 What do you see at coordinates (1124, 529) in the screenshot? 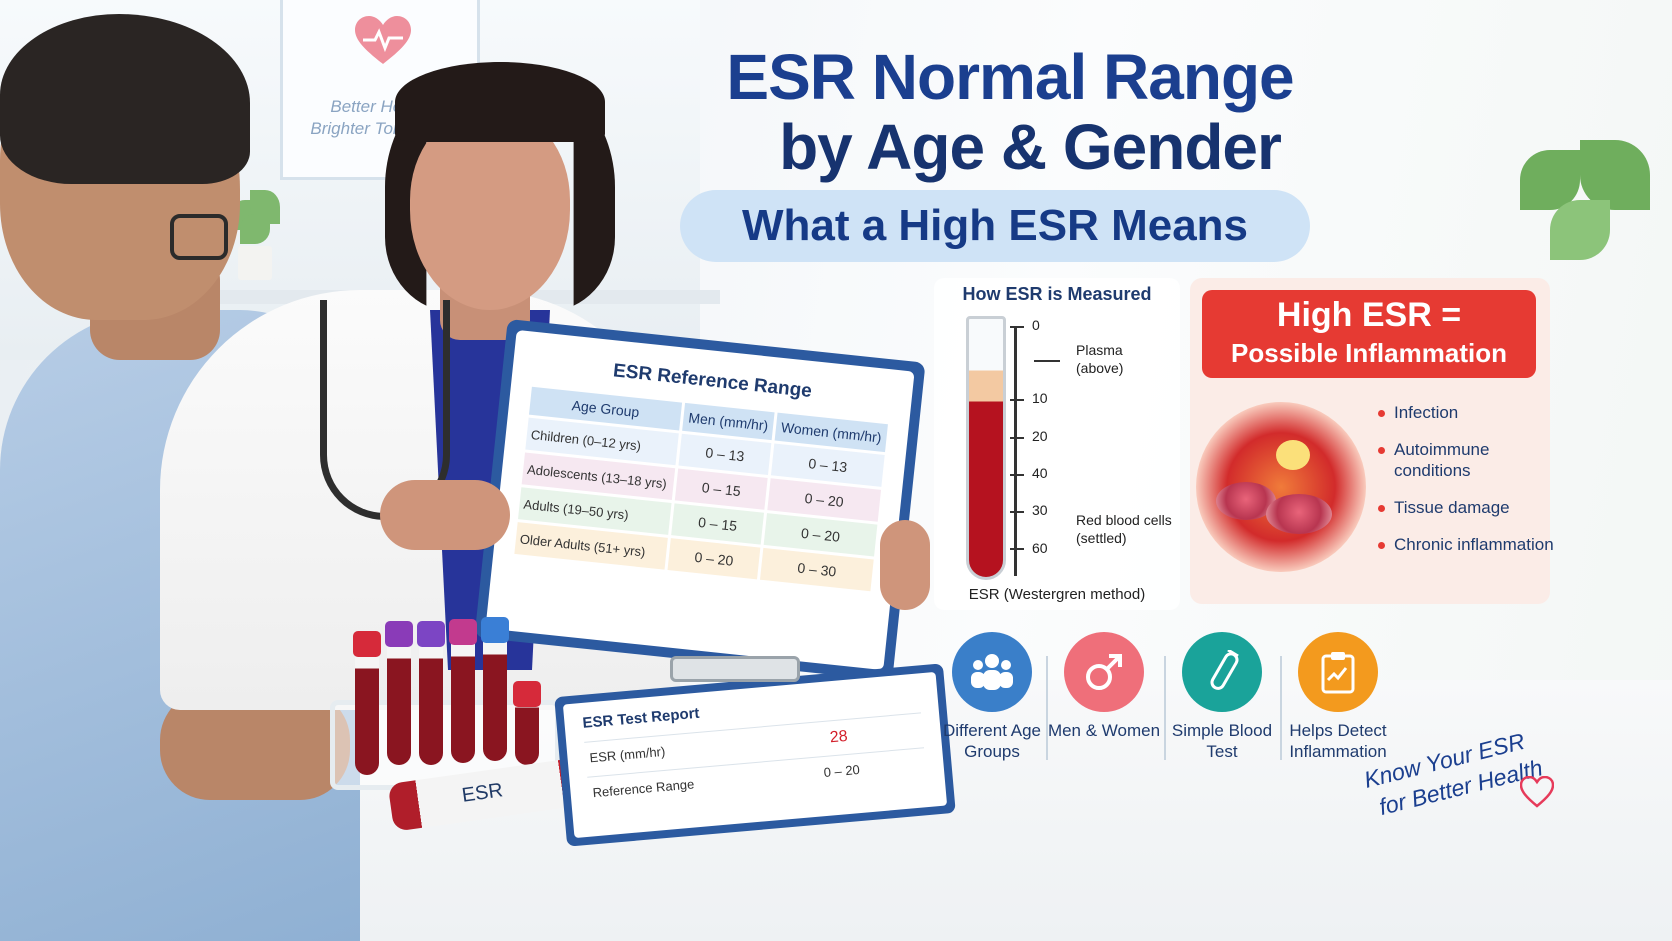
I see `rbc-label: Red blood cells (settled)` at bounding box center [1124, 529].